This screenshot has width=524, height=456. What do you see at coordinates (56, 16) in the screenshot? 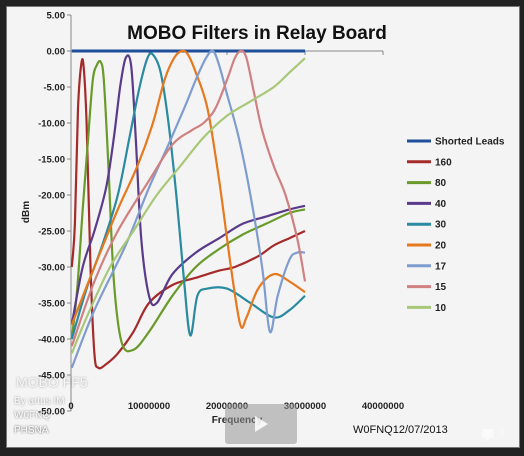
I see `y-tick-label: 5.00` at bounding box center [56, 16].